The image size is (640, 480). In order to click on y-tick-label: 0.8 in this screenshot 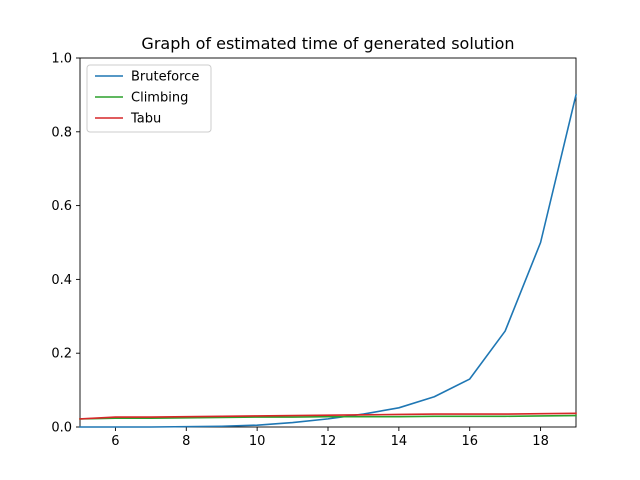, I will do `click(61, 132)`.